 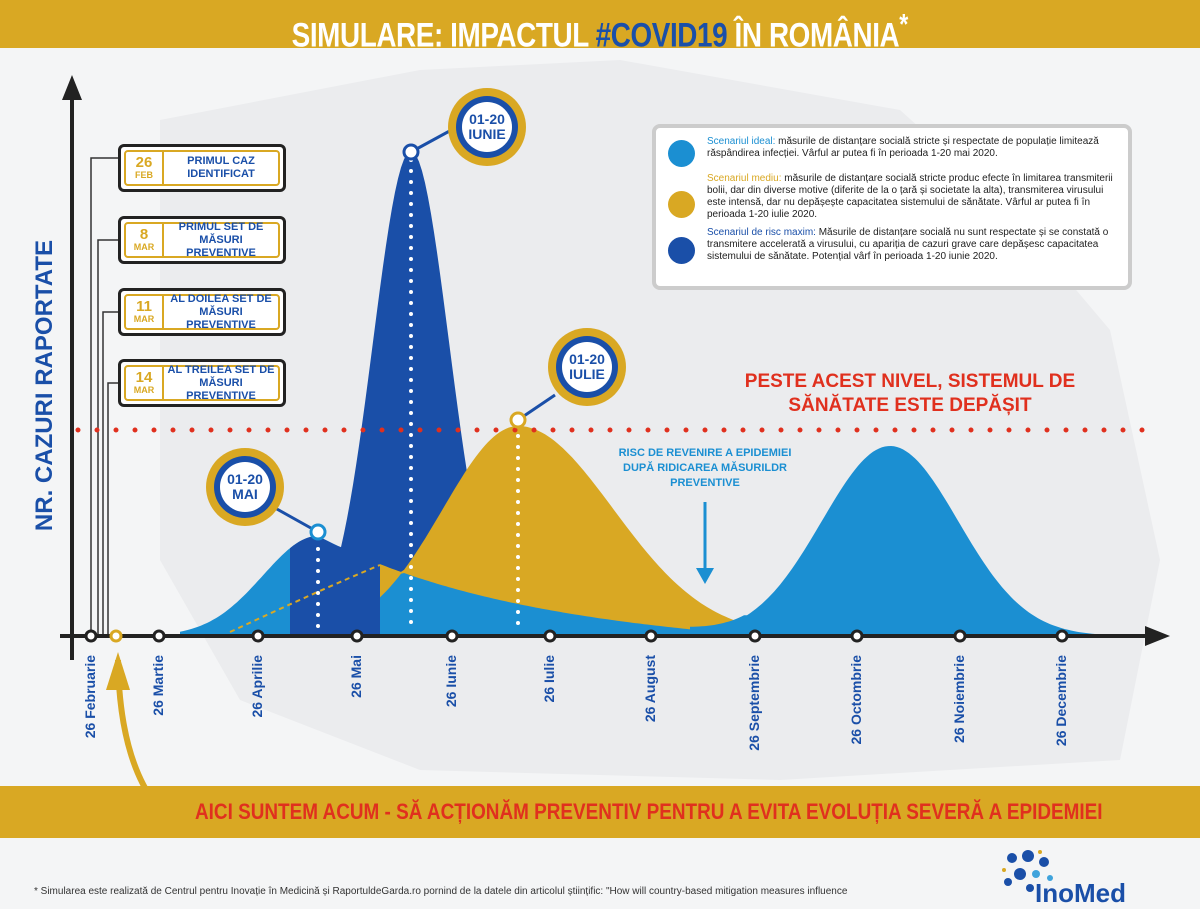 What do you see at coordinates (1027, 871) in the screenshot?
I see `inomed-logo-icon` at bounding box center [1027, 871].